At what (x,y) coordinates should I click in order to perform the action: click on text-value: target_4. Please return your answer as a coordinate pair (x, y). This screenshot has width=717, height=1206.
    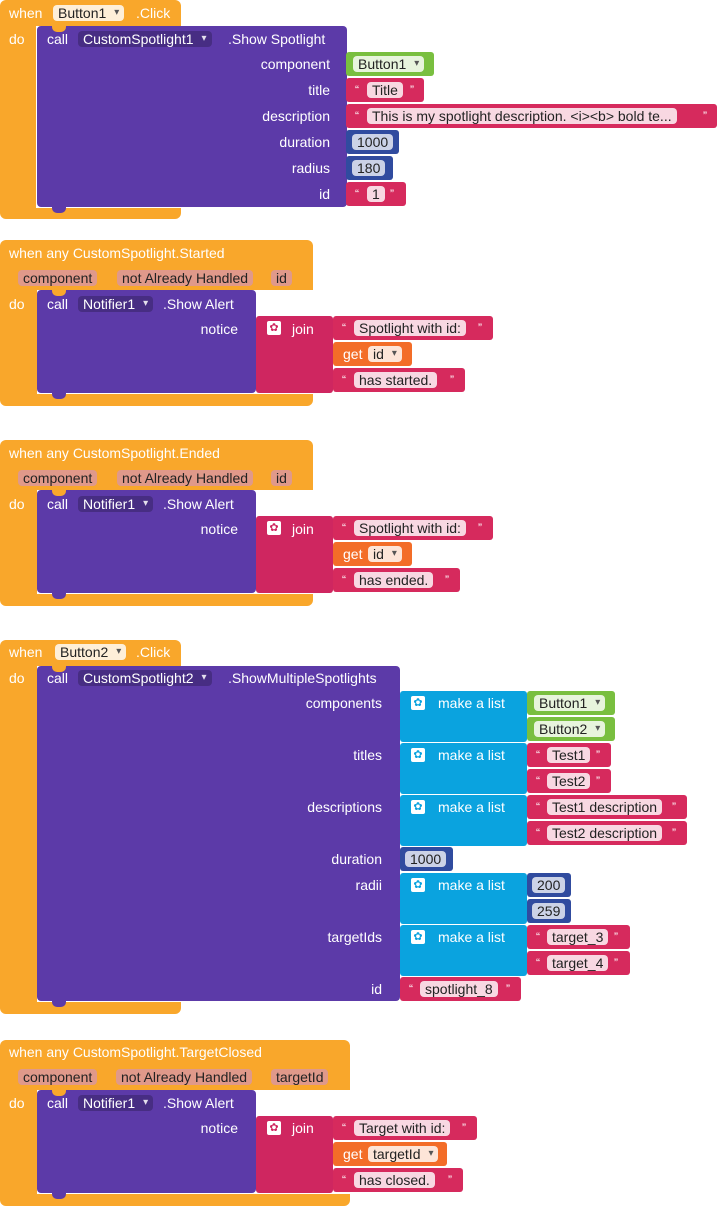
    Looking at the image, I should click on (578, 963).